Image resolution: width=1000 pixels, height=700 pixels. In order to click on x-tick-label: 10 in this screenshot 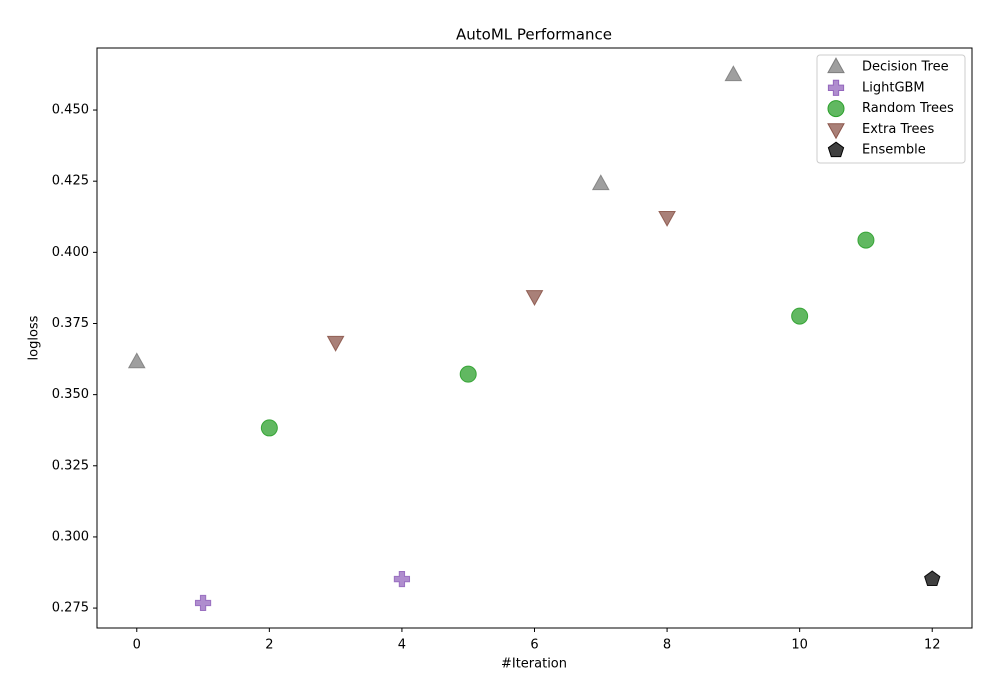, I will do `click(799, 645)`.